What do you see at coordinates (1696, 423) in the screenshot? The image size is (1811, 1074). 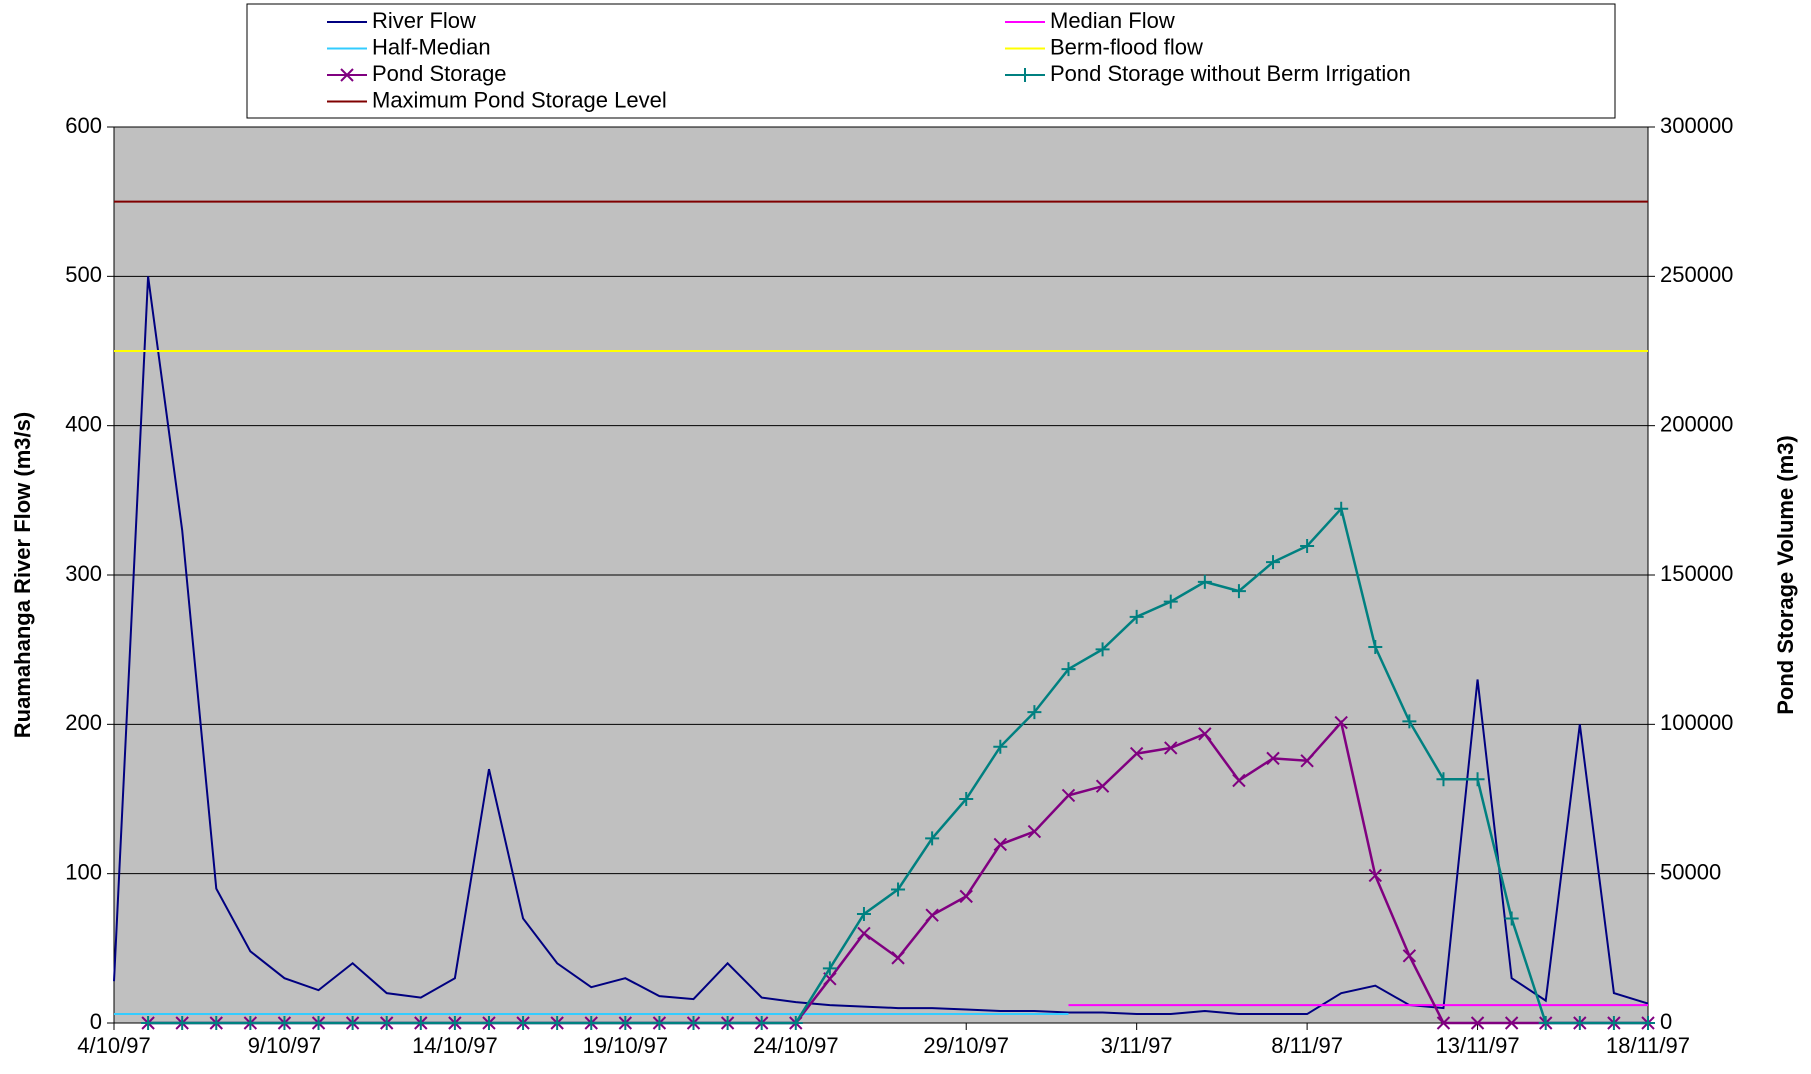 I see `y2-tick-label: 200000` at bounding box center [1696, 423].